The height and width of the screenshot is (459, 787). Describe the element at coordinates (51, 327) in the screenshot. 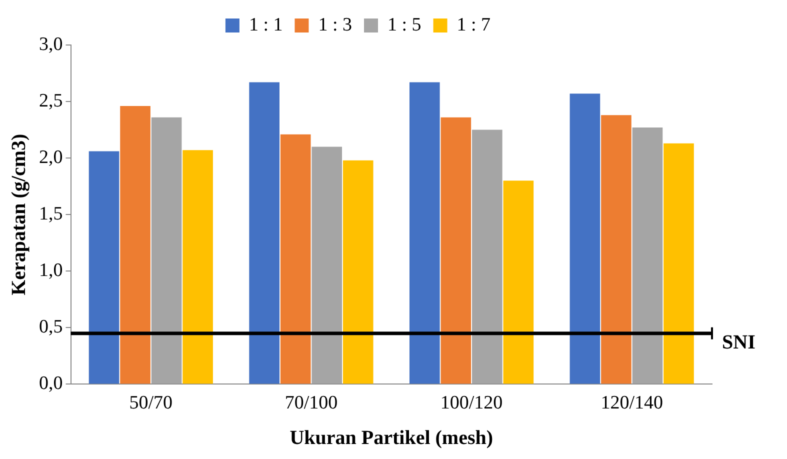

I see `y-tick-label: 0,5` at that location.